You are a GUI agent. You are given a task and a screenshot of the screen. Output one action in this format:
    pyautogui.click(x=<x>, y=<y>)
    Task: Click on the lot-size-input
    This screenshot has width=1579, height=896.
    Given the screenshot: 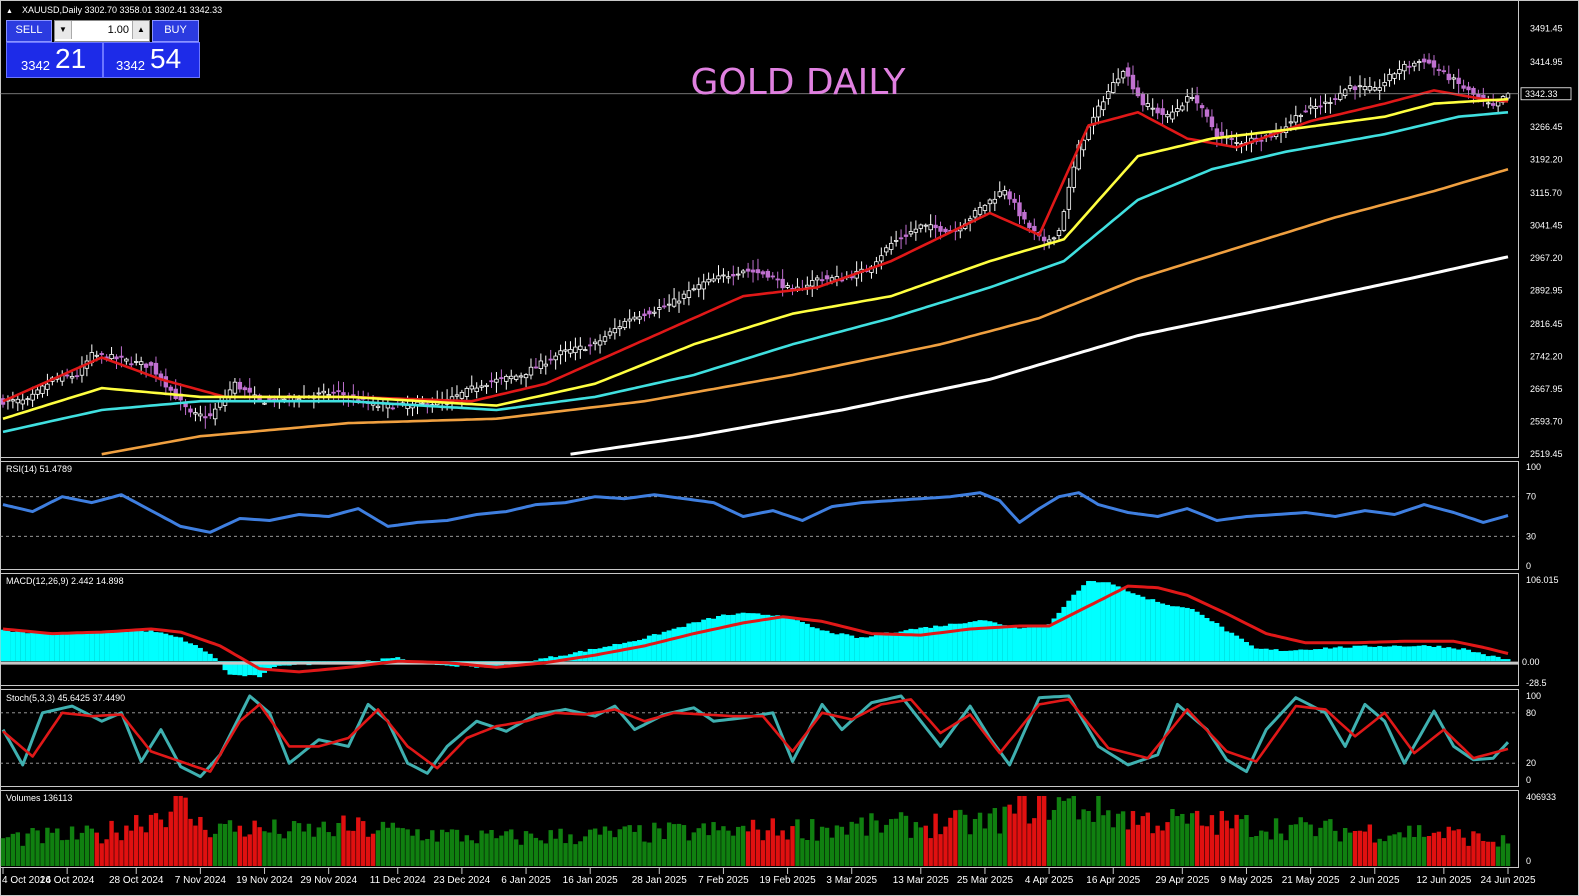 What is the action you would take?
    pyautogui.click(x=101, y=29)
    